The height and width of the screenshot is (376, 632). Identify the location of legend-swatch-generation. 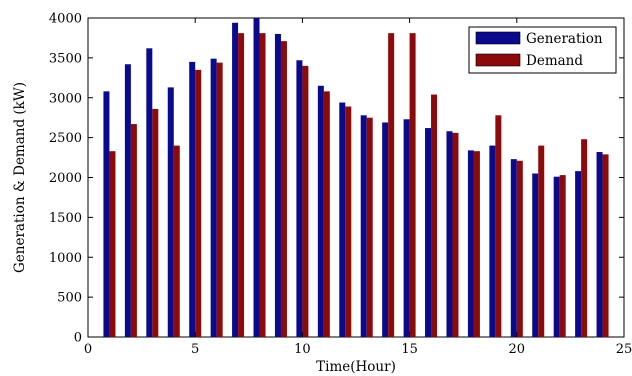
(498, 38).